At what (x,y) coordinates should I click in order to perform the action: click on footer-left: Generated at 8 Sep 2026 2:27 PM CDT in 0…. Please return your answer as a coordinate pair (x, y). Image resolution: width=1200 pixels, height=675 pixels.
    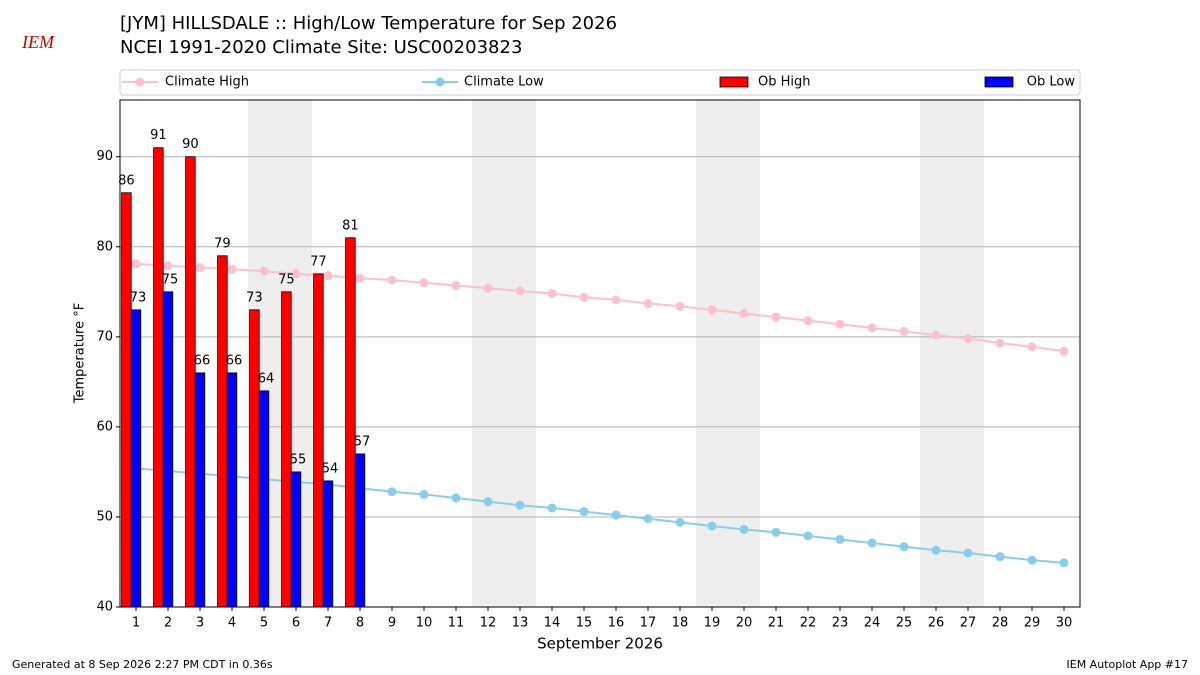
    Looking at the image, I should click on (142, 664).